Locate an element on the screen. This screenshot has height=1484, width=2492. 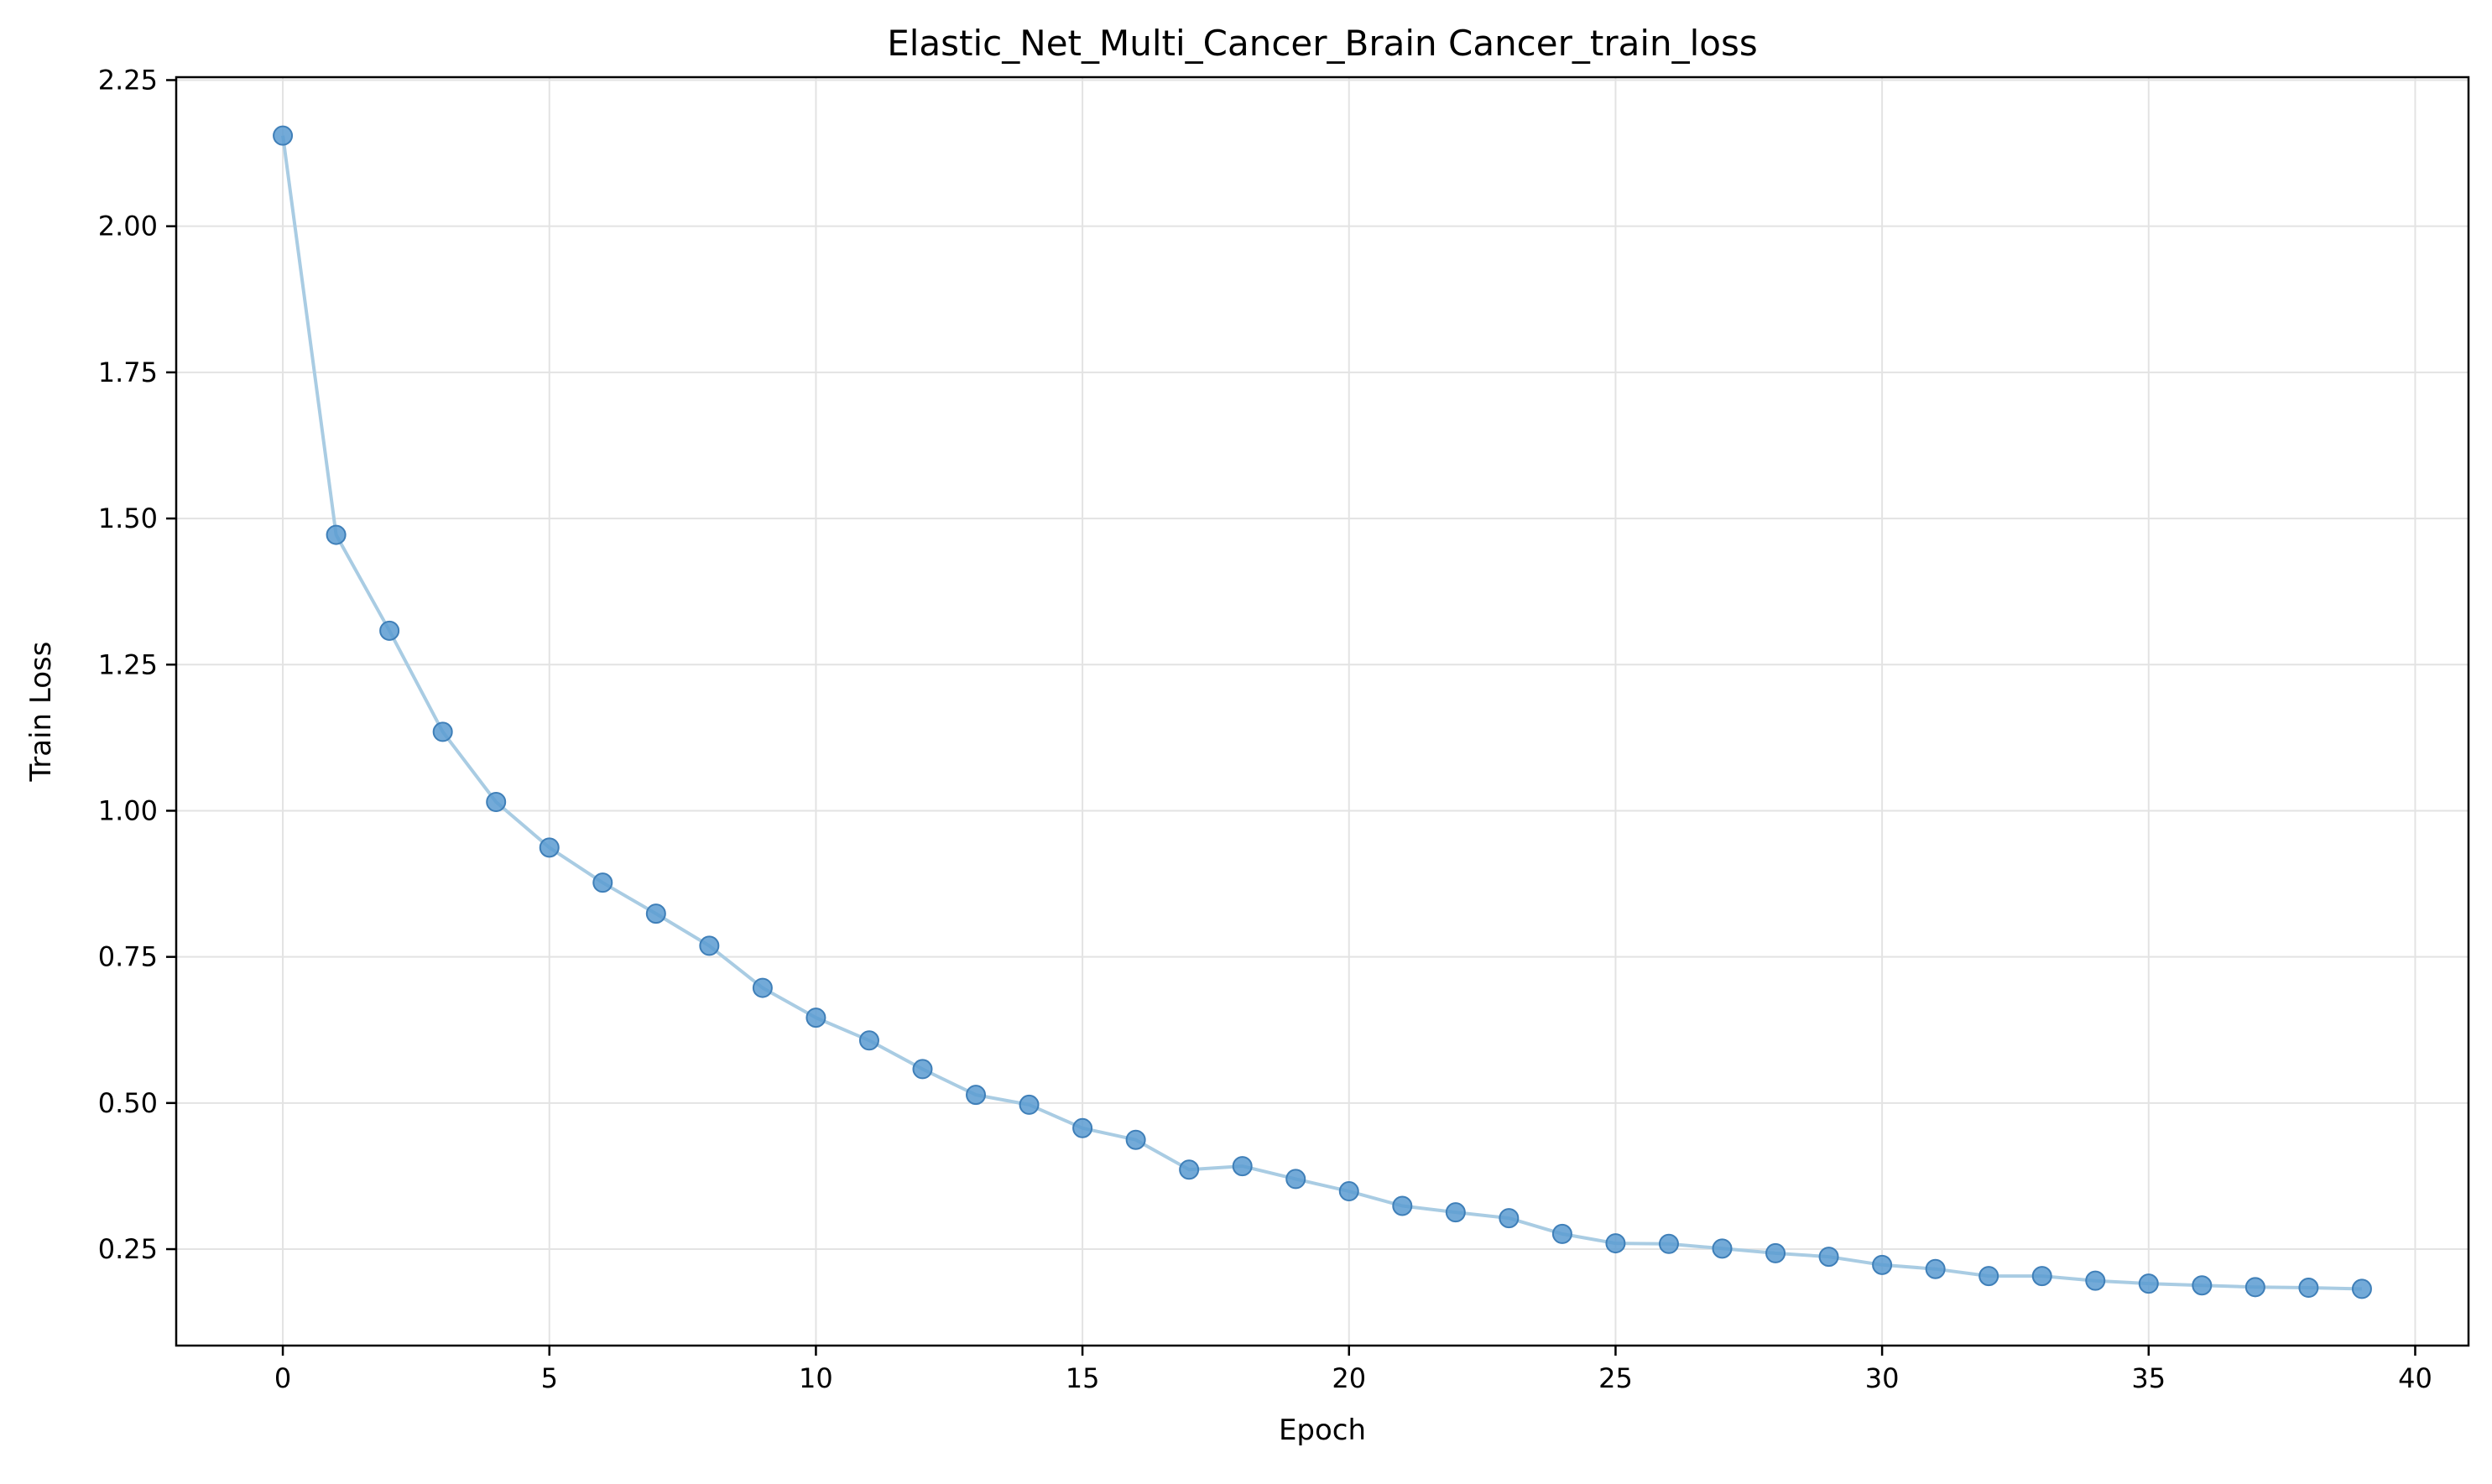
x-axis-label: Epoch is located at coordinates (1322, 1430).